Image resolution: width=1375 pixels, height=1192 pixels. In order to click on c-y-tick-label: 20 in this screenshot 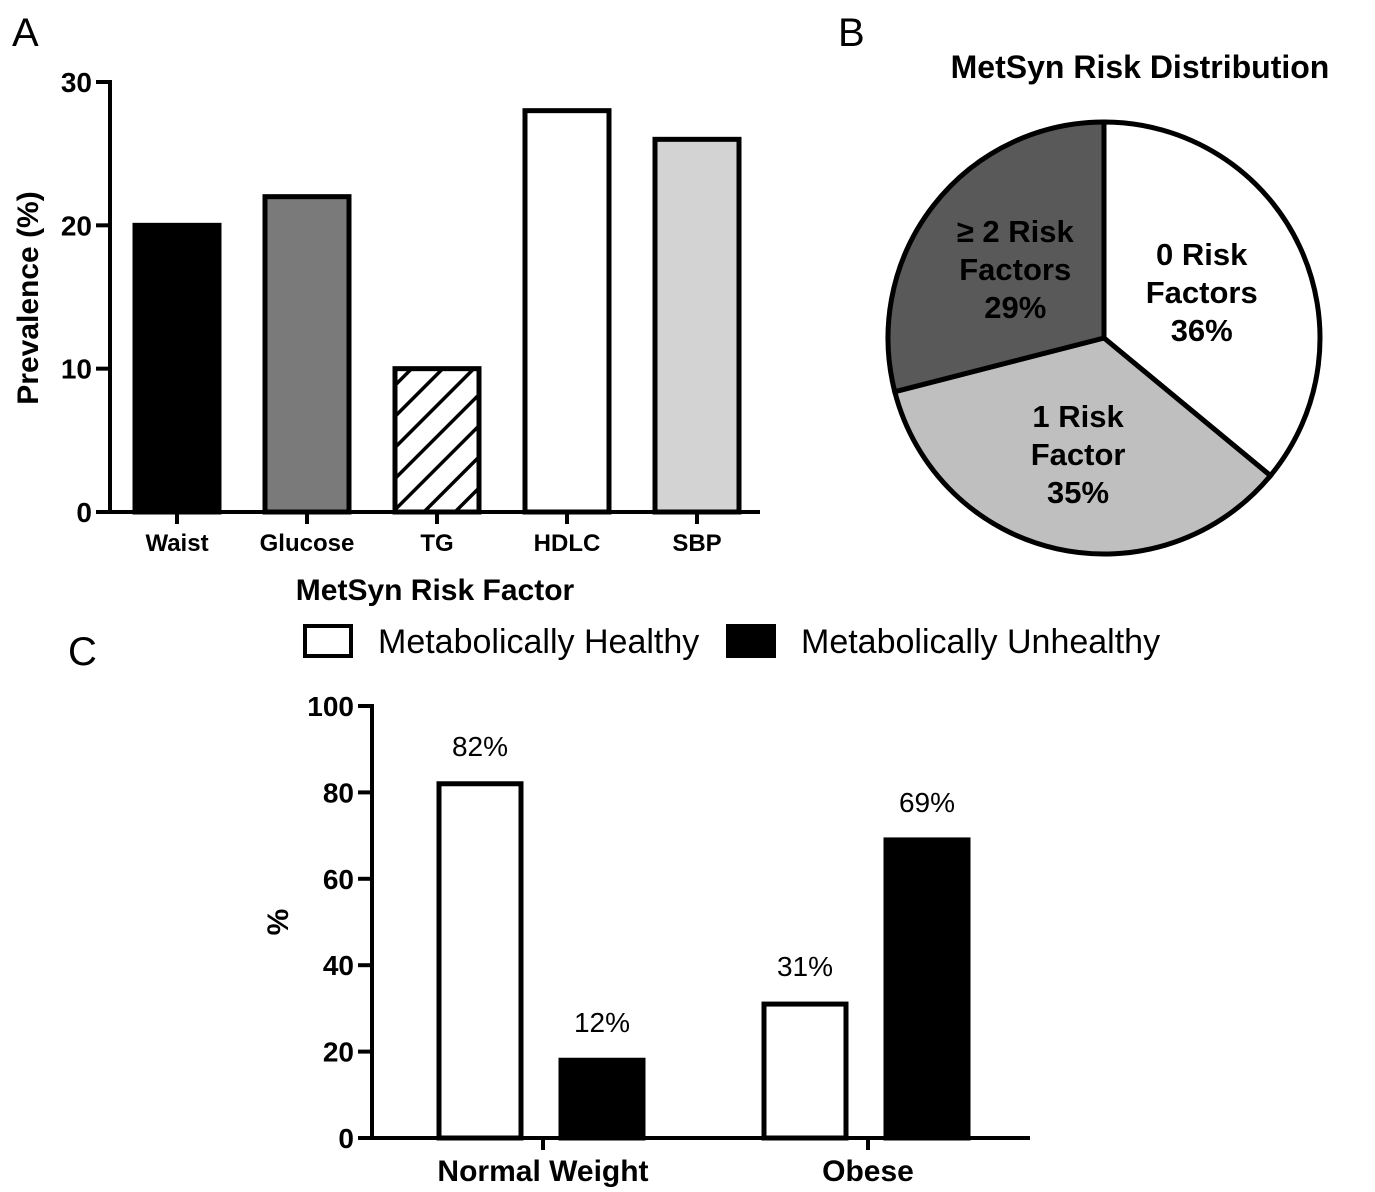, I will do `click(338, 1052)`.